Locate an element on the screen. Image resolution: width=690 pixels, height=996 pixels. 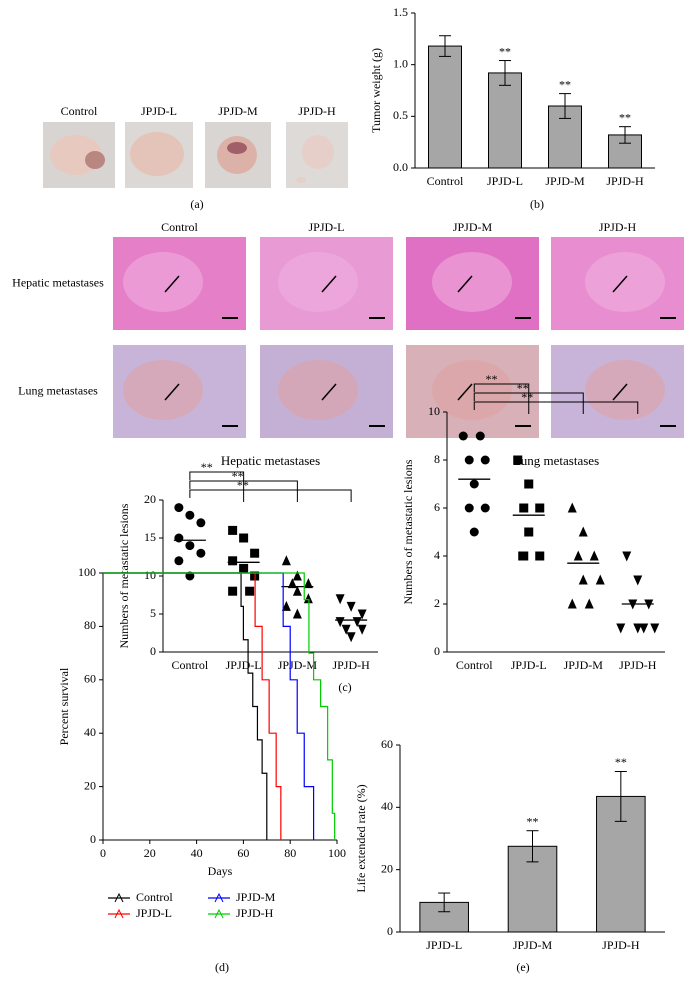
panel-caption: (b) is located at coordinates (537, 204).